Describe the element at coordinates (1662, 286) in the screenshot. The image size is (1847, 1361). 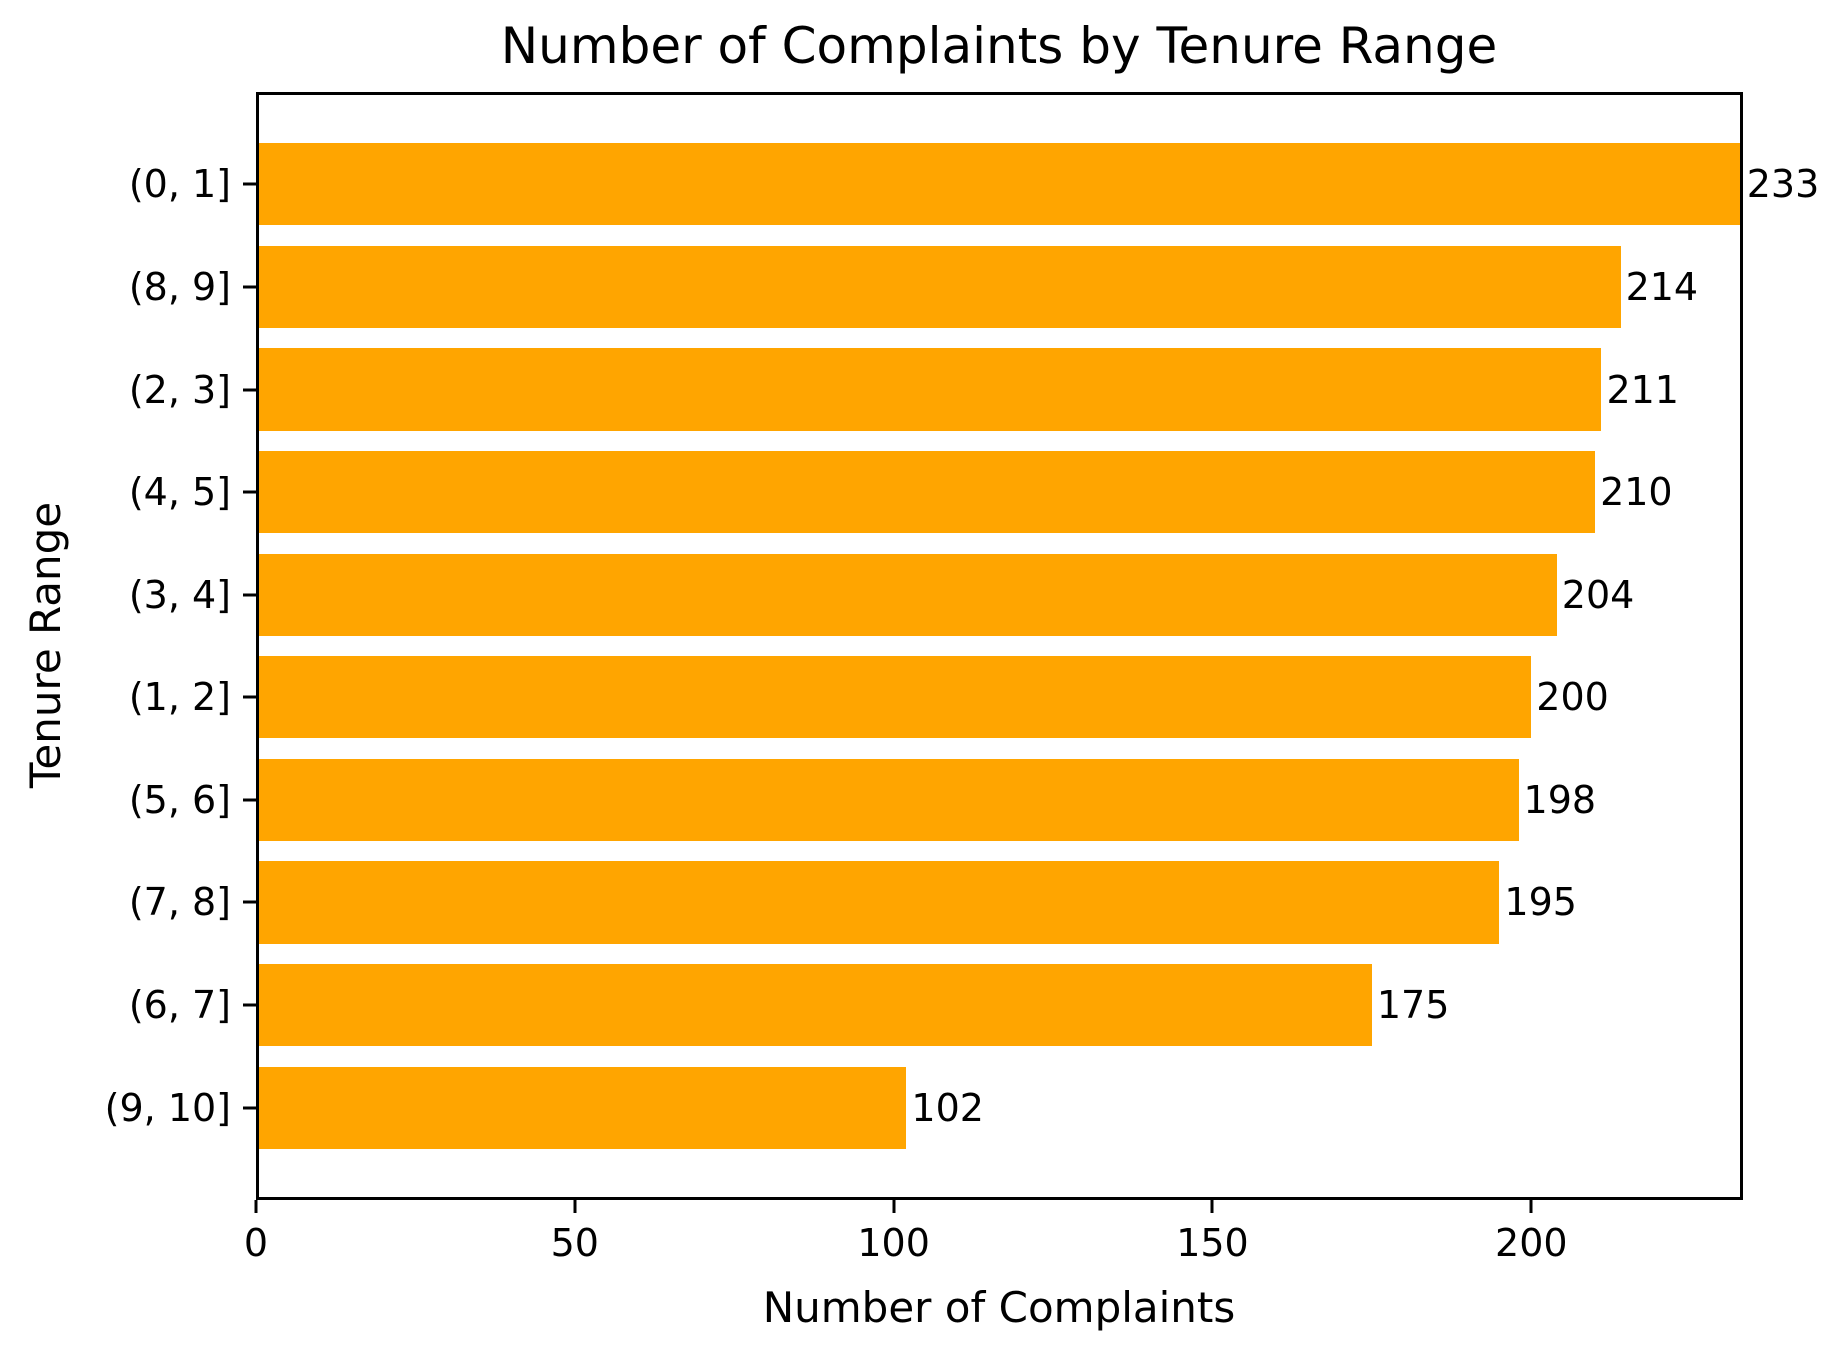
I see `bar-value-label: 214` at that location.